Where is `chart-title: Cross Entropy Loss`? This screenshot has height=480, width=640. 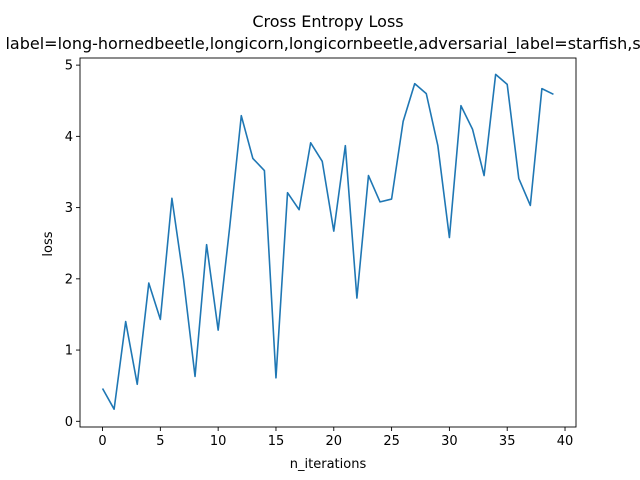 chart-title: Cross Entropy Loss is located at coordinates (327, 21).